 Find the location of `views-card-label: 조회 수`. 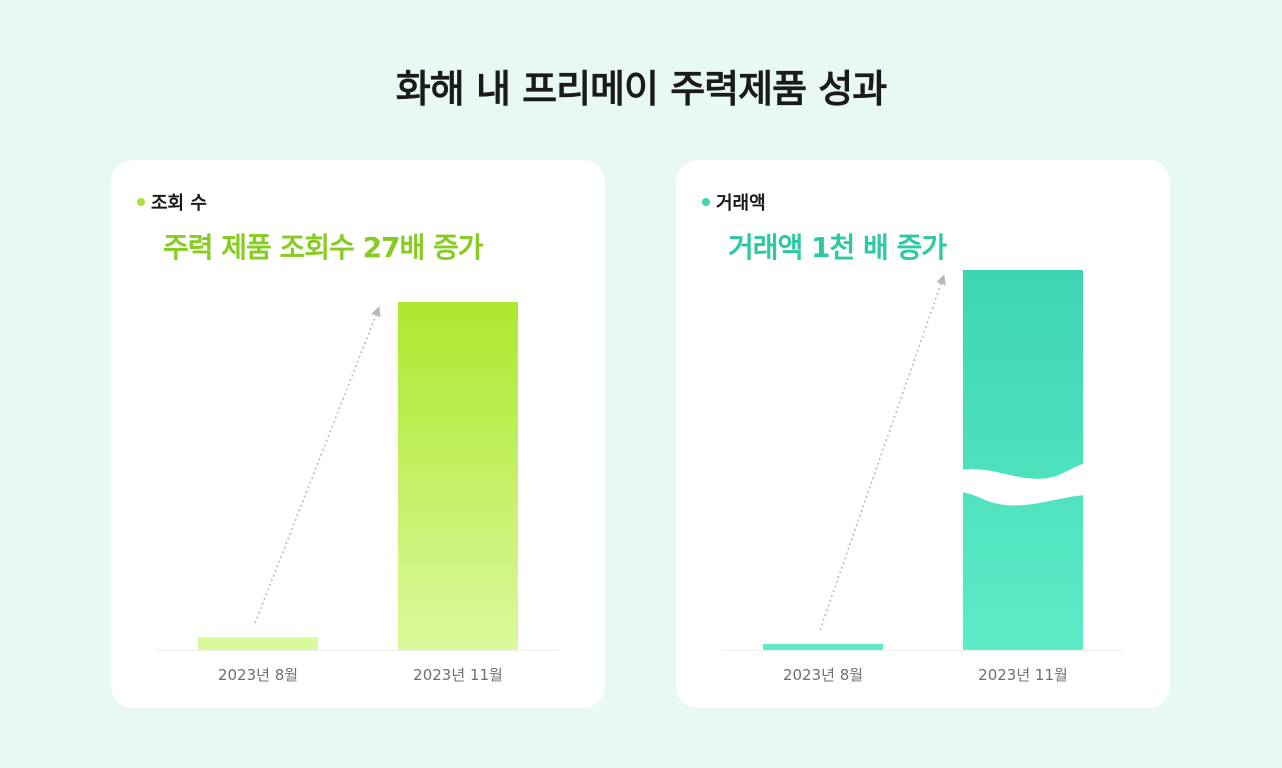

views-card-label: 조회 수 is located at coordinates (172, 202).